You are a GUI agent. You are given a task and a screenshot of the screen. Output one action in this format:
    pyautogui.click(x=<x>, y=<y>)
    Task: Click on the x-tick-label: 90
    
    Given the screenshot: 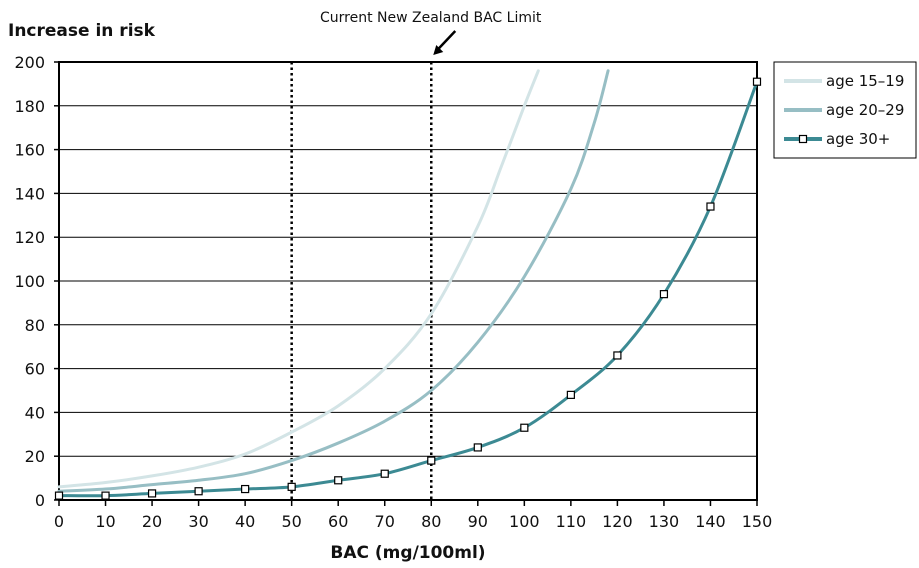 What is the action you would take?
    pyautogui.click(x=478, y=521)
    